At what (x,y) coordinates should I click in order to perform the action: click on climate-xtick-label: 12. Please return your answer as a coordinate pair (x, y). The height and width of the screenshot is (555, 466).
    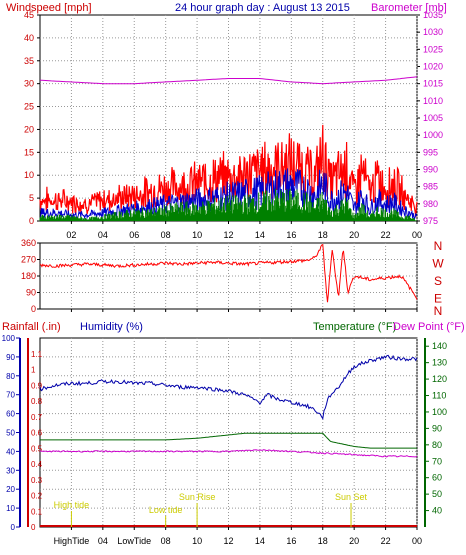
    Looking at the image, I should click on (228, 541).